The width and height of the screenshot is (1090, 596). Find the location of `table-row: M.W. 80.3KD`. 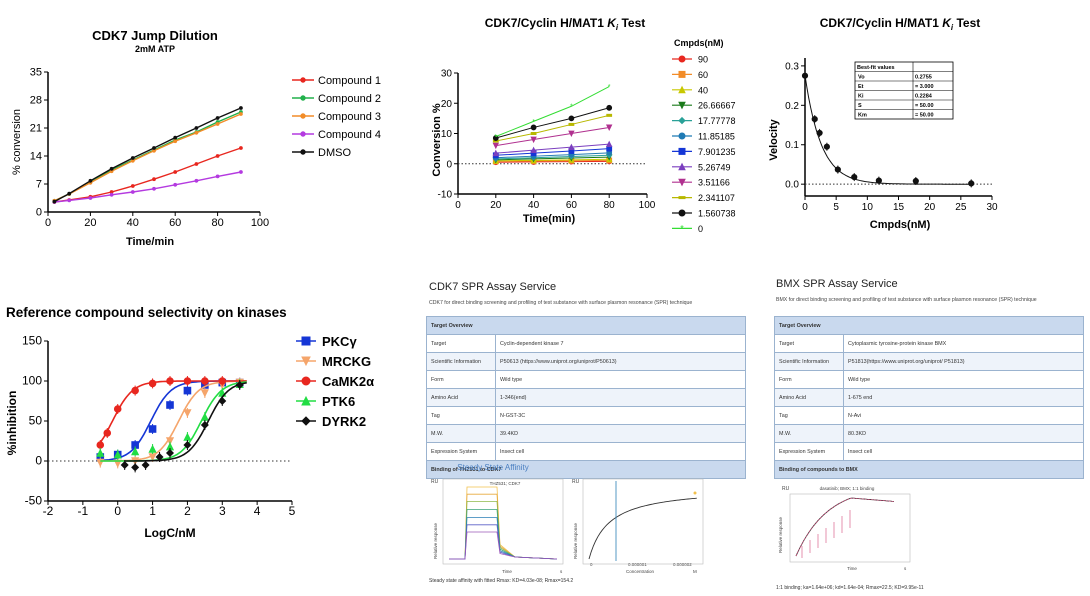

table-row: M.W. 80.3KD is located at coordinates (929, 433).